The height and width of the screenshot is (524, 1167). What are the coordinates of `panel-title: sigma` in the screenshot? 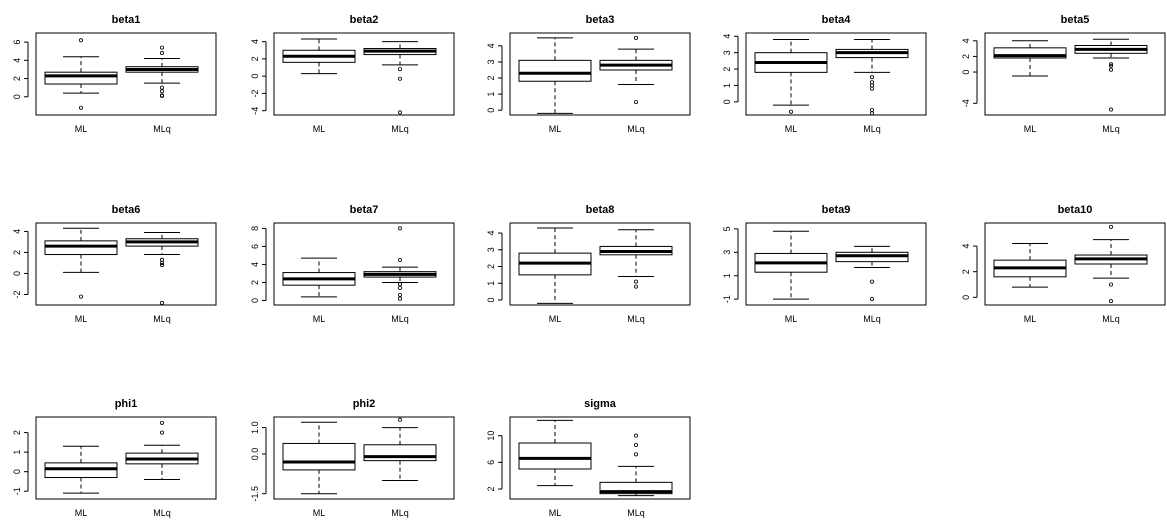 It's located at (600, 404).